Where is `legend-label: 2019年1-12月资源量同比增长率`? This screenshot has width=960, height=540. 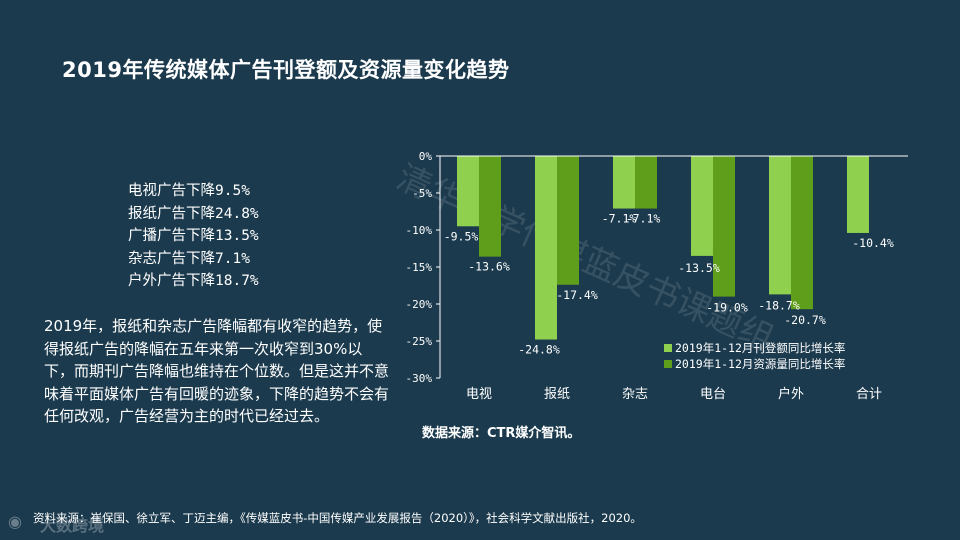 legend-label: 2019年1-12月资源量同比增长率 is located at coordinates (760, 364).